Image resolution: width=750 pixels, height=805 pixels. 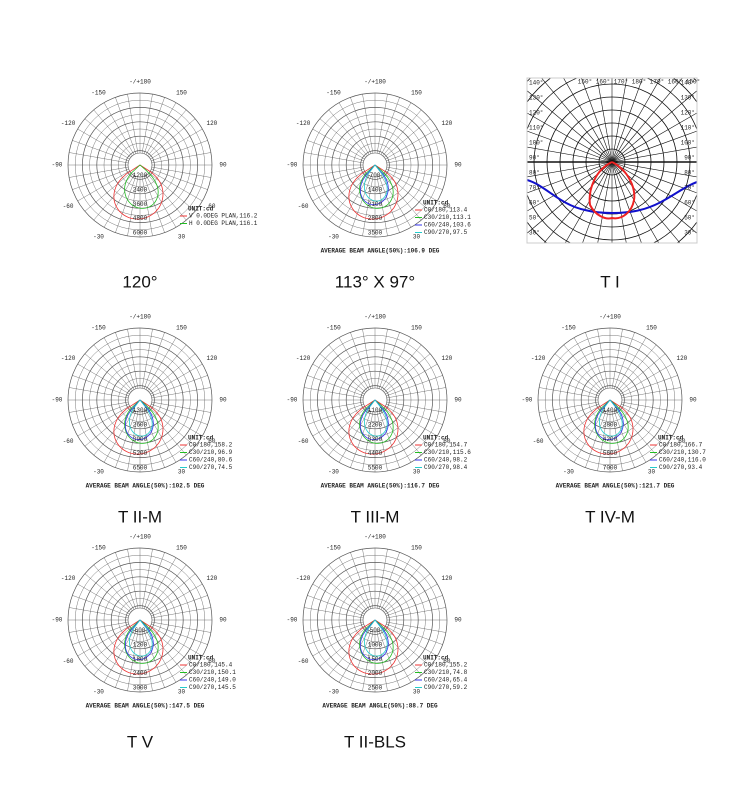 What do you see at coordinates (140, 741) in the screenshot?
I see `caption: T V` at bounding box center [140, 741].